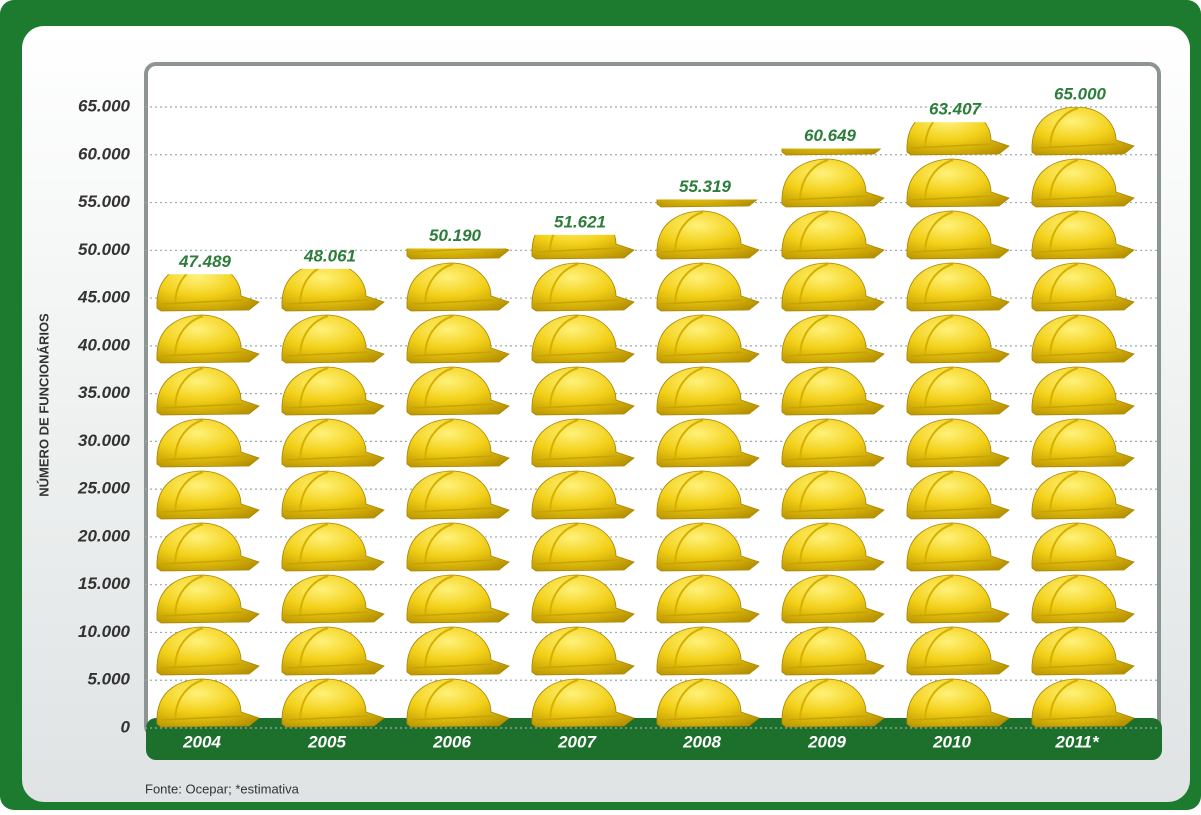 The height and width of the screenshot is (815, 1201). What do you see at coordinates (104, 631) in the screenshot?
I see `y-tick-label: 10.000` at bounding box center [104, 631].